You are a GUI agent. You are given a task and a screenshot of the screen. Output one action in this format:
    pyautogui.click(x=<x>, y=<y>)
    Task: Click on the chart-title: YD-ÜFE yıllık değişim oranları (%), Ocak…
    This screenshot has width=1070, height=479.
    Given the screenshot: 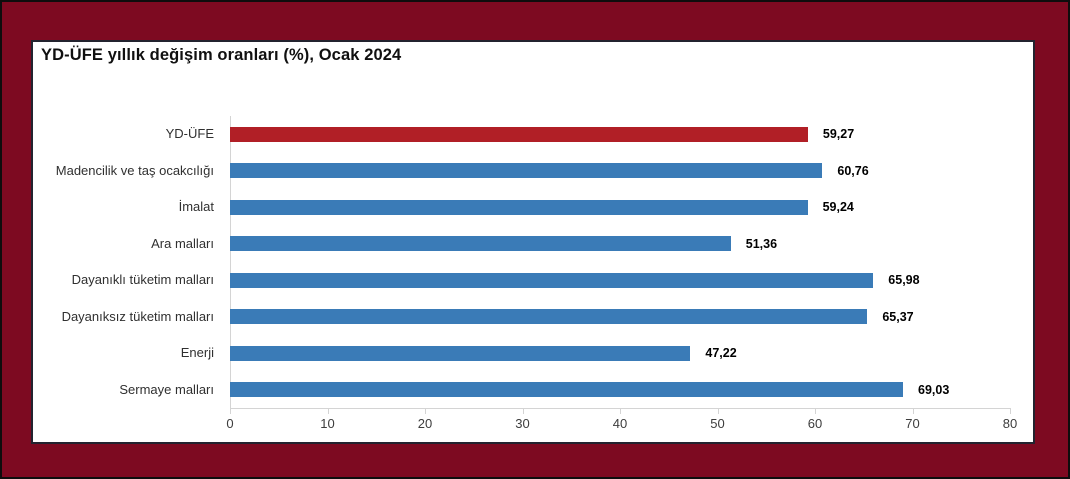 What is the action you would take?
    pyautogui.click(x=221, y=55)
    